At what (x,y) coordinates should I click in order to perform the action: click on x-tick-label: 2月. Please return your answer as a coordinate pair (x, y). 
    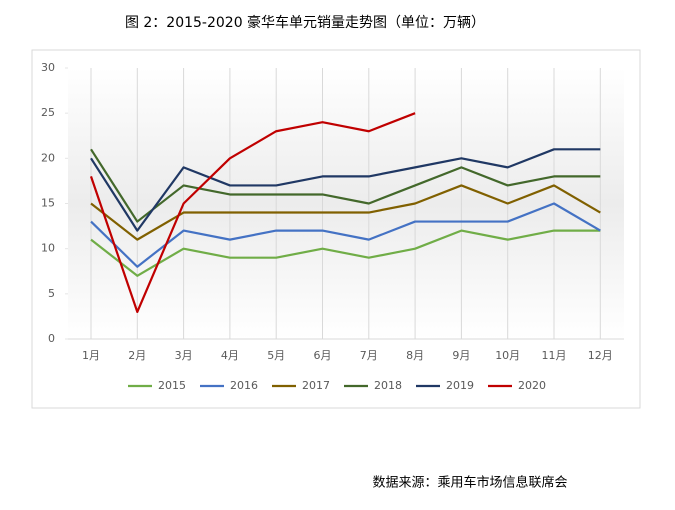
    Looking at the image, I should click on (137, 355).